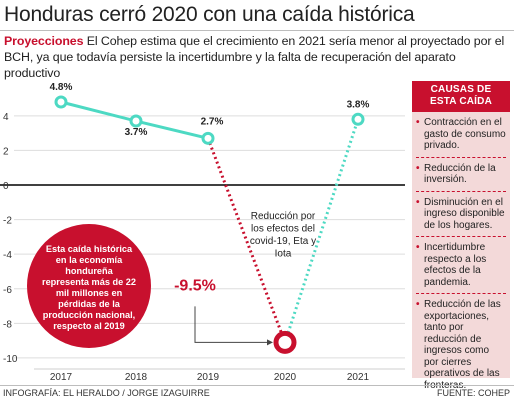 This screenshot has width=514, height=400. I want to click on annotation-line: covid-19, Eta y, so click(283, 241).